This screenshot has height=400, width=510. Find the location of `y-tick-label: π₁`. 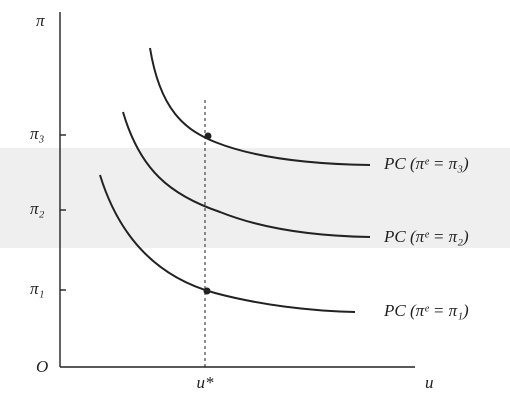

y-tick-label: π₁ is located at coordinates (37, 288).